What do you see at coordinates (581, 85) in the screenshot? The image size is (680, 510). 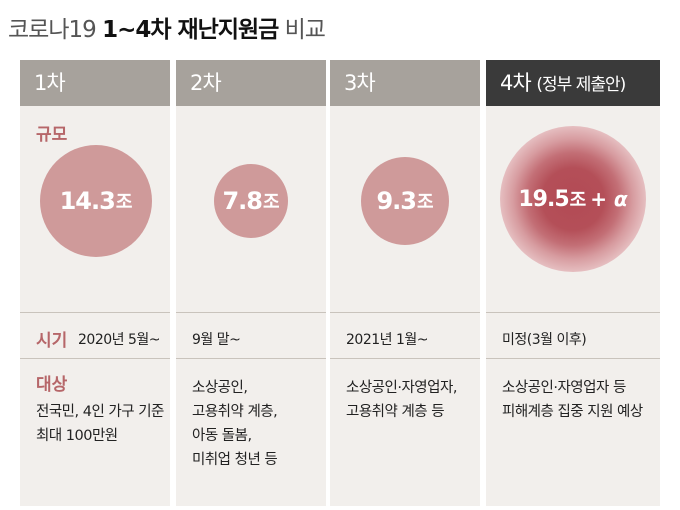 I see `round-4-subtitle: (정부 제출안)` at bounding box center [581, 85].